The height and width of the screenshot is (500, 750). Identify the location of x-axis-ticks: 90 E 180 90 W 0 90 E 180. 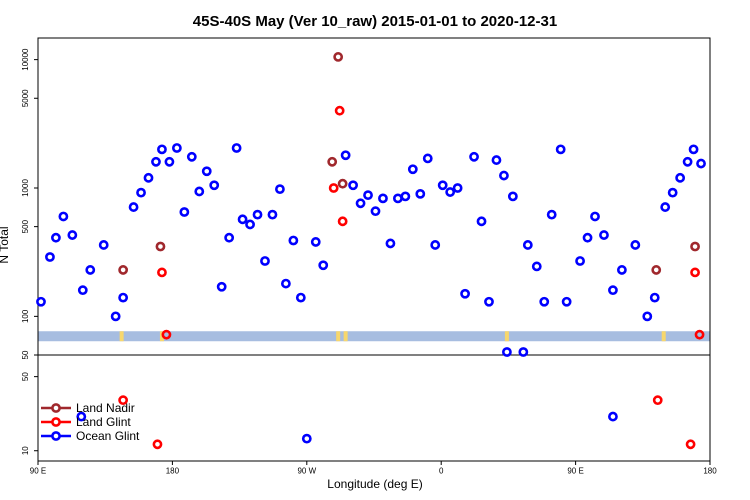
(373, 468).